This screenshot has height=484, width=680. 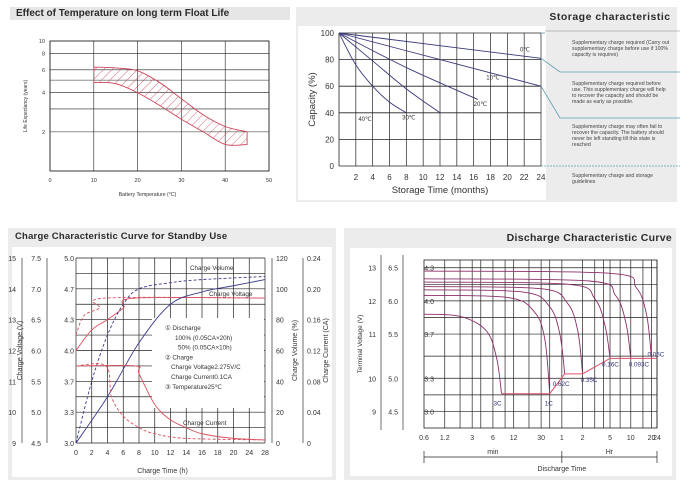 What do you see at coordinates (656, 354) in the screenshot?
I see `rate-label: 0.05C` at bounding box center [656, 354].